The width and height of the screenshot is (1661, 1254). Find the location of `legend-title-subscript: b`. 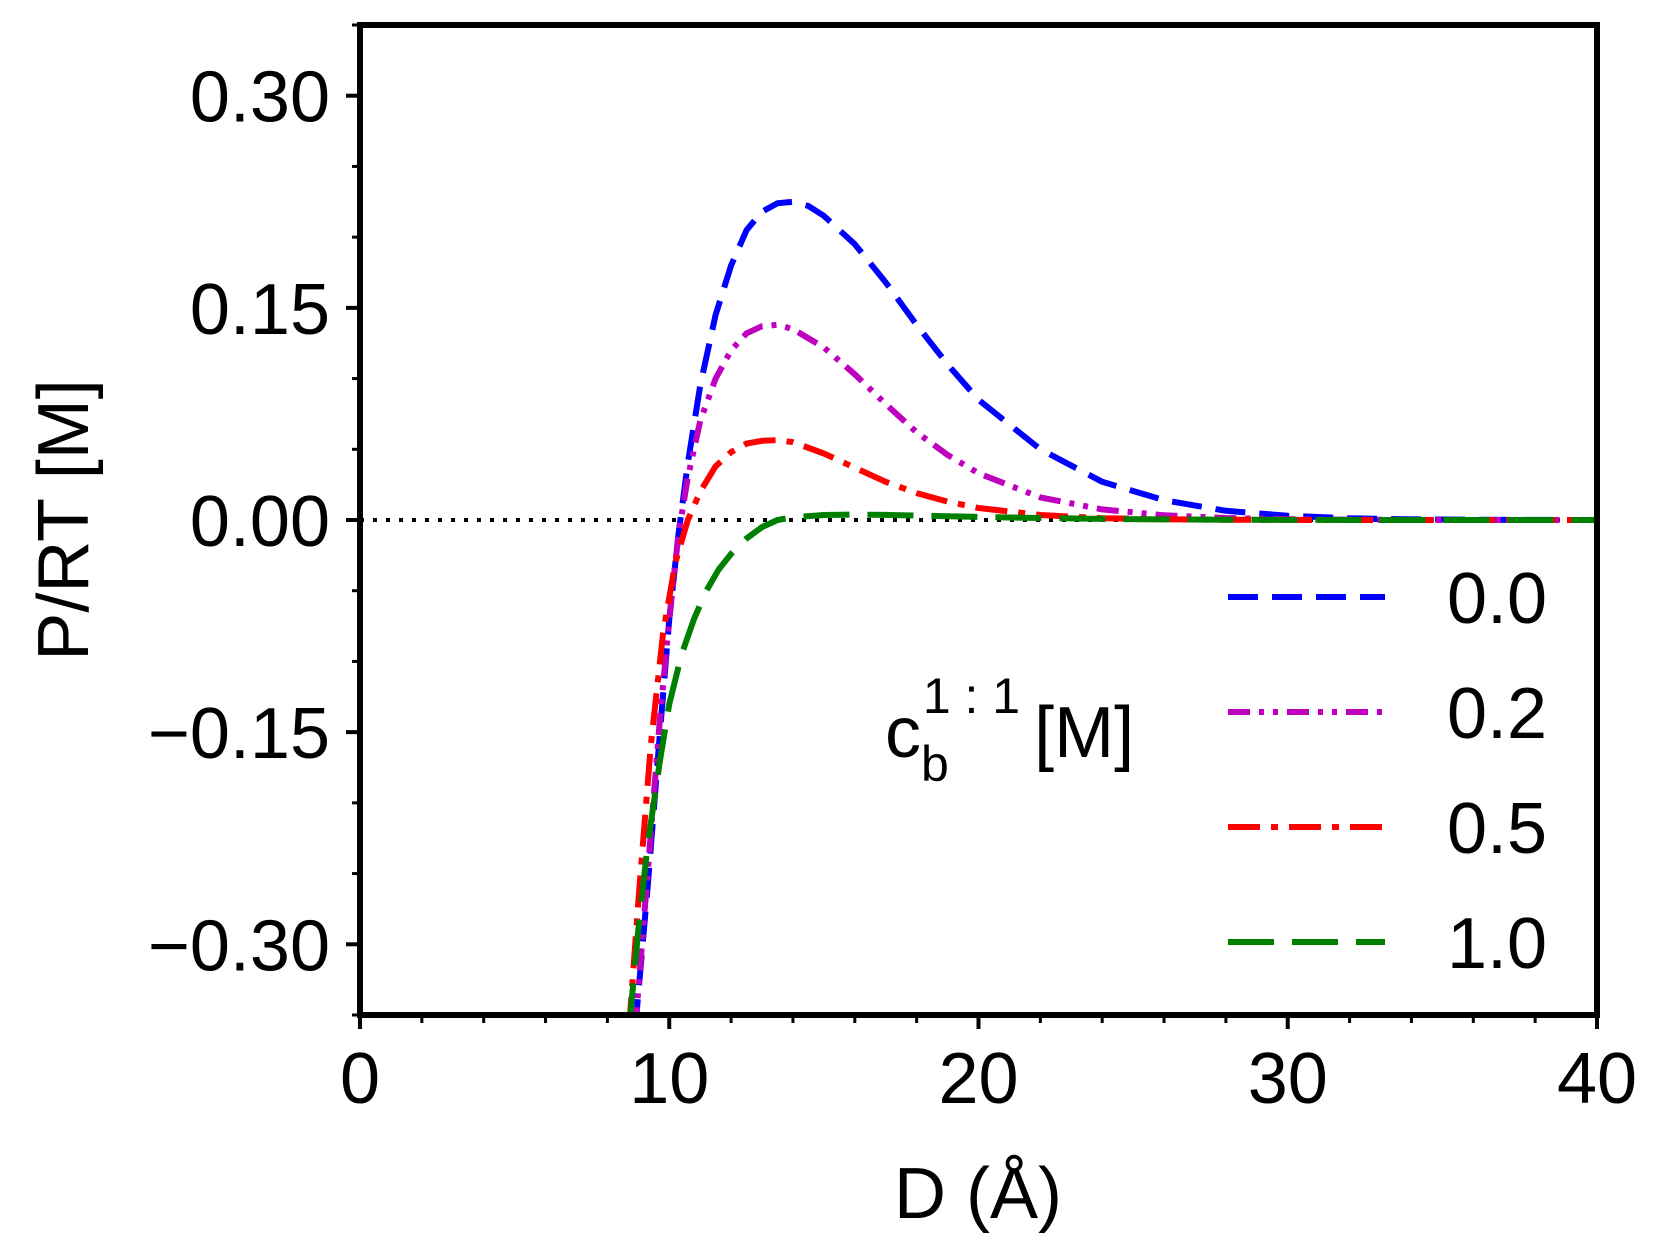

legend-title-subscript: b is located at coordinates (935, 764).